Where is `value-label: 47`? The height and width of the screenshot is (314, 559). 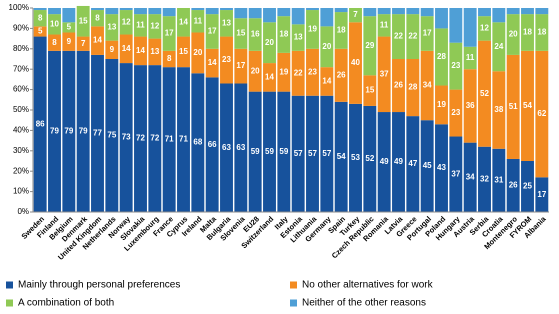 value-label: 47 is located at coordinates (412, 163).